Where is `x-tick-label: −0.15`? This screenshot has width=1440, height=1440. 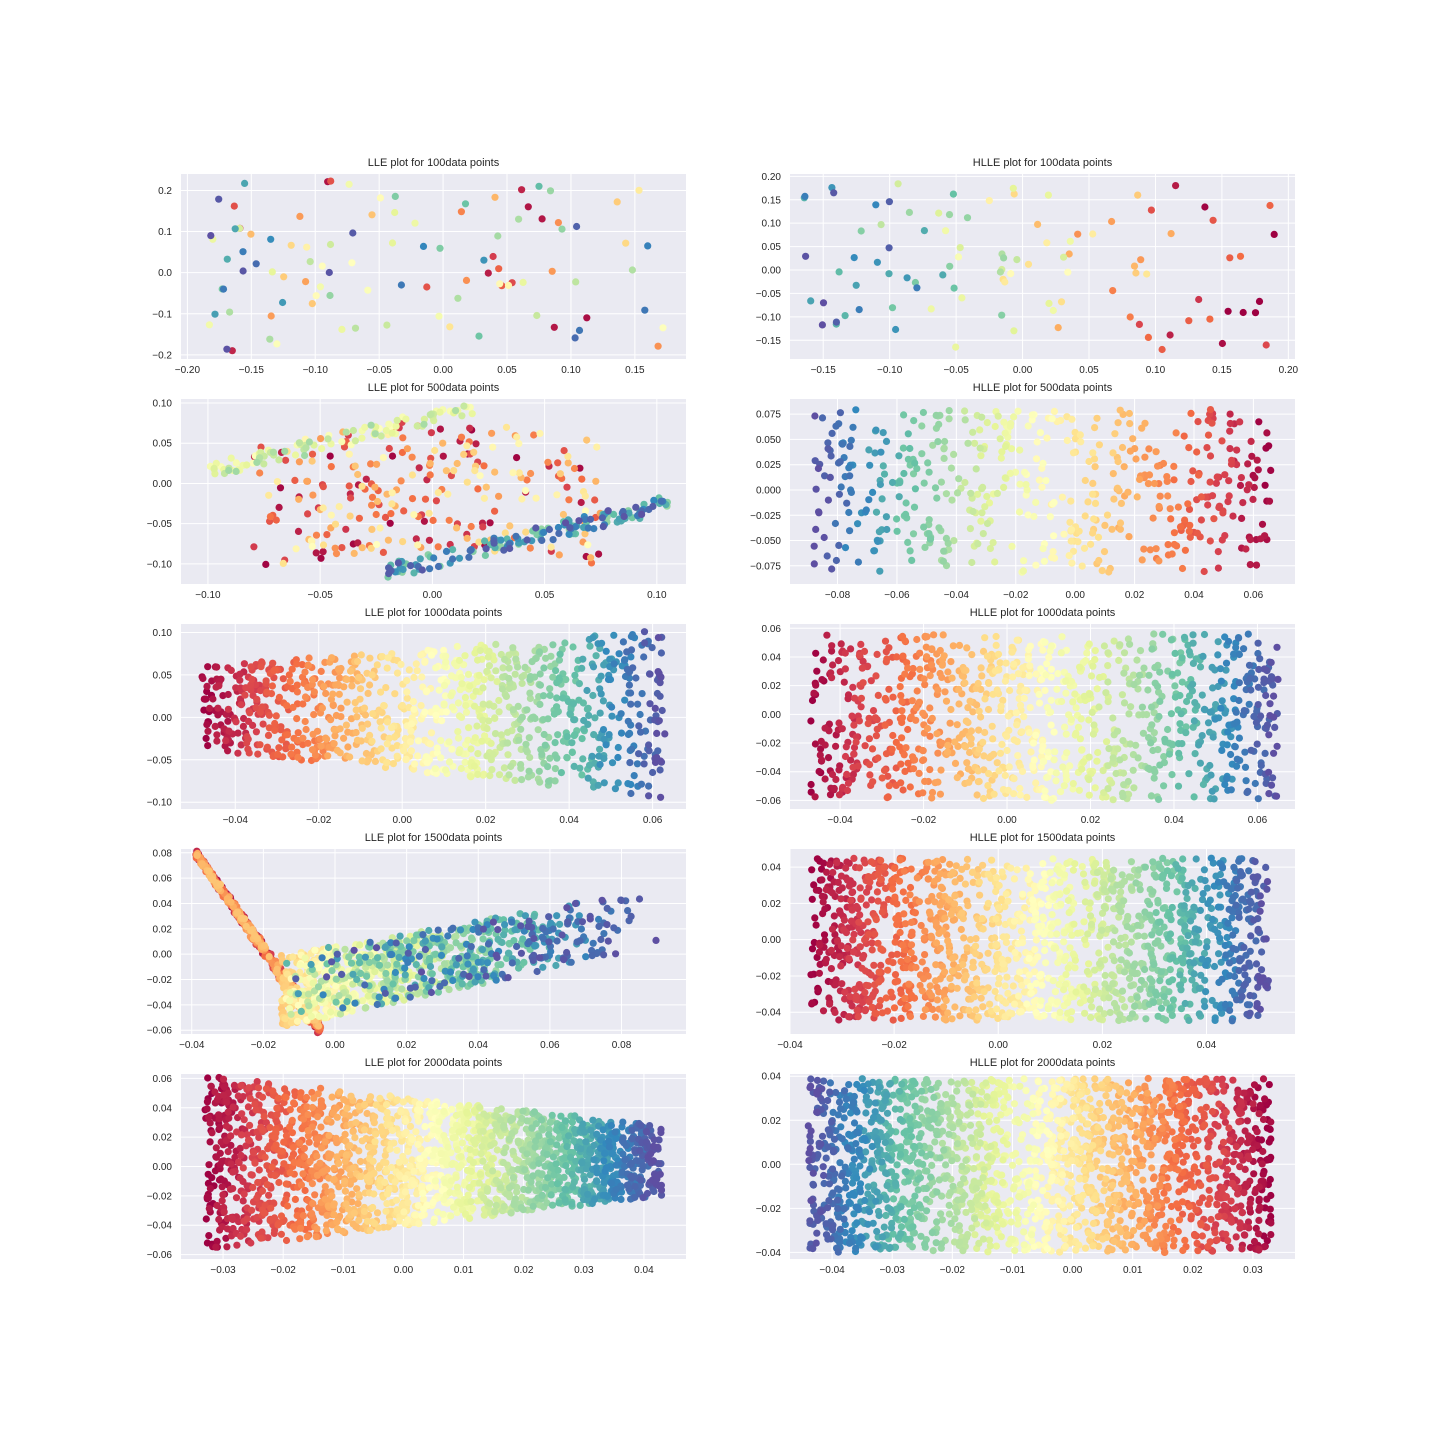
x-tick-label: −0.15 is located at coordinates (252, 370).